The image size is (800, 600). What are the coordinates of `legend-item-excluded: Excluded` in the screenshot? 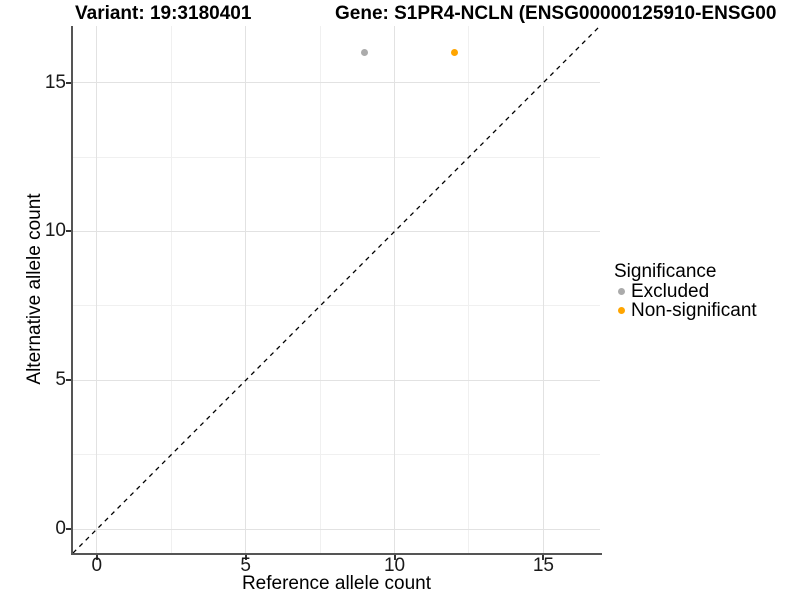 It's located at (707, 291).